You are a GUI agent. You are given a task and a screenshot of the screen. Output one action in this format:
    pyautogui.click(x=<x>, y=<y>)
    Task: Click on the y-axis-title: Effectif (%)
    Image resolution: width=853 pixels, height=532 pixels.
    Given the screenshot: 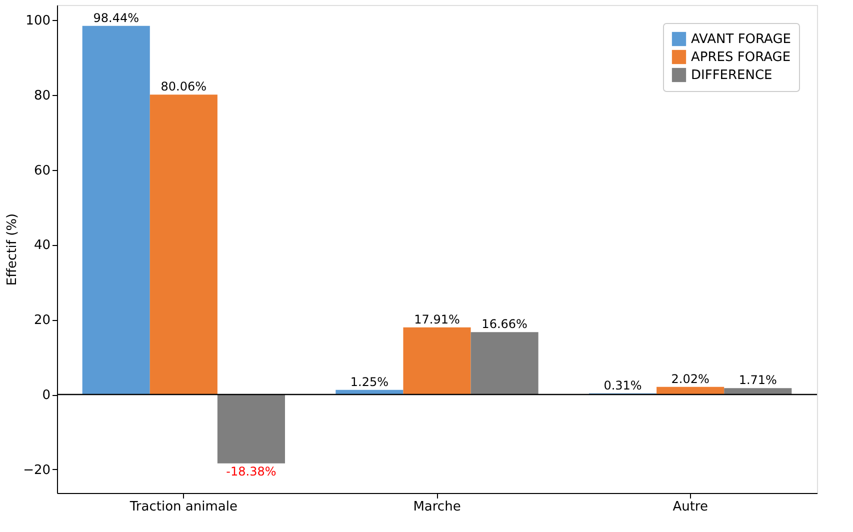 What is the action you would take?
    pyautogui.click(x=12, y=249)
    